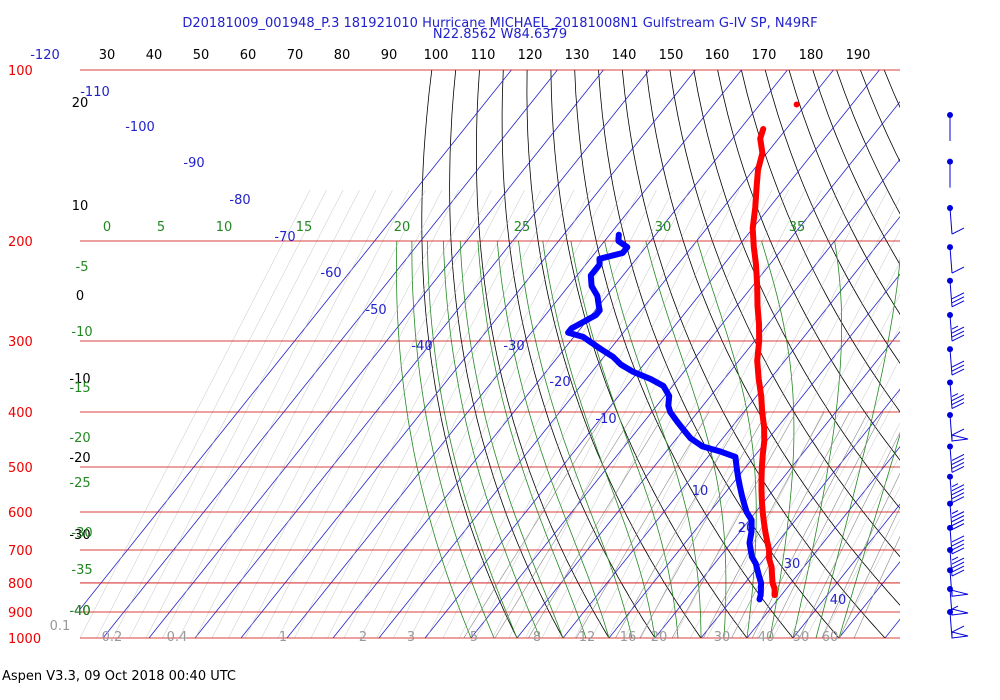 Image resolution: width=1000 pixels, height=700 pixels. I want to click on theta-e-label: 15, so click(304, 227).